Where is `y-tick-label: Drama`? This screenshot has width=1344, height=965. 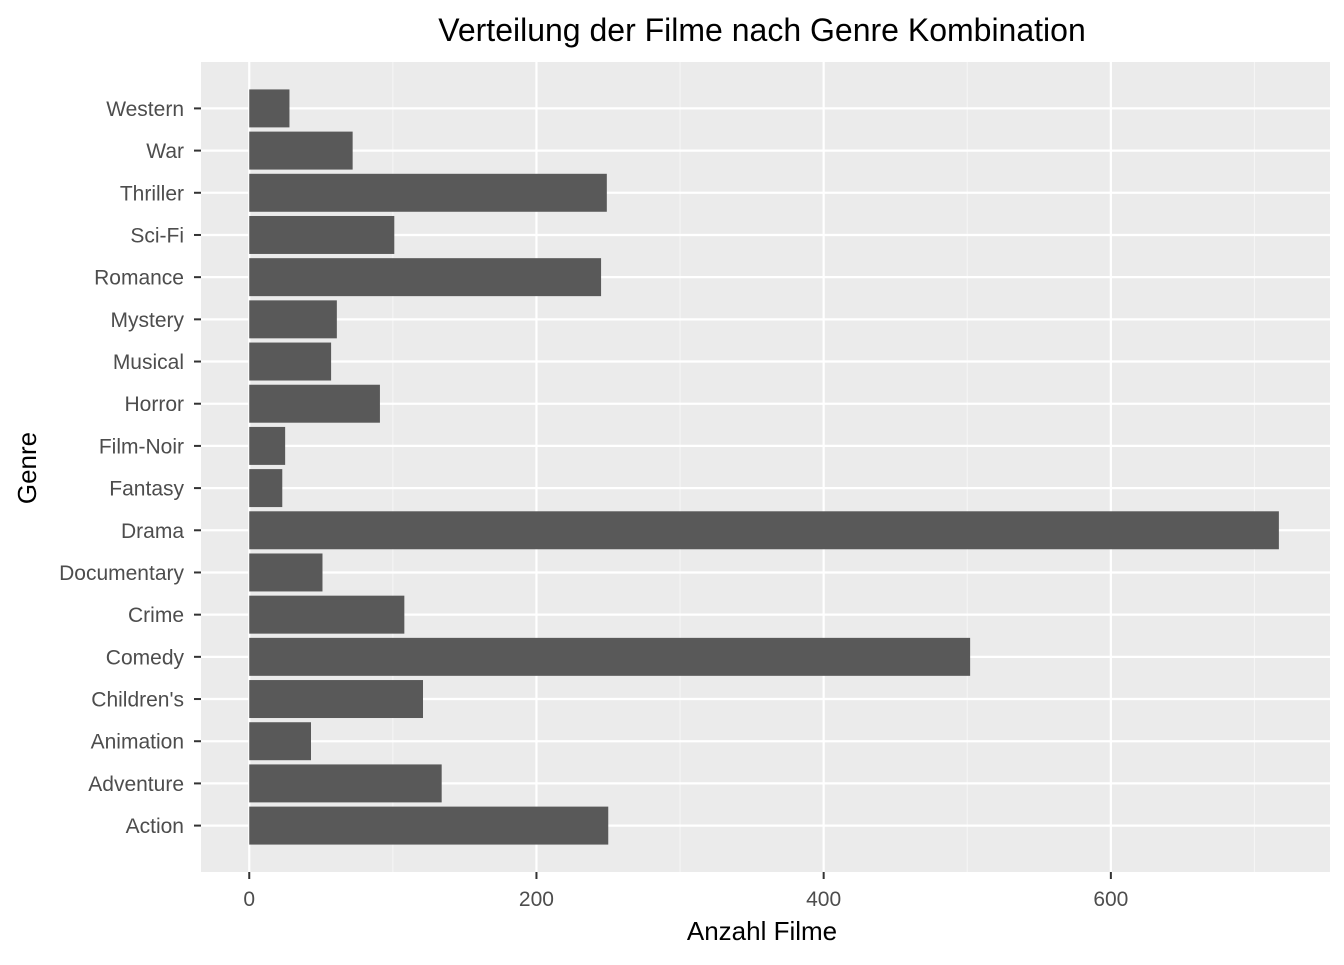 y-tick-label: Drama is located at coordinates (152, 531).